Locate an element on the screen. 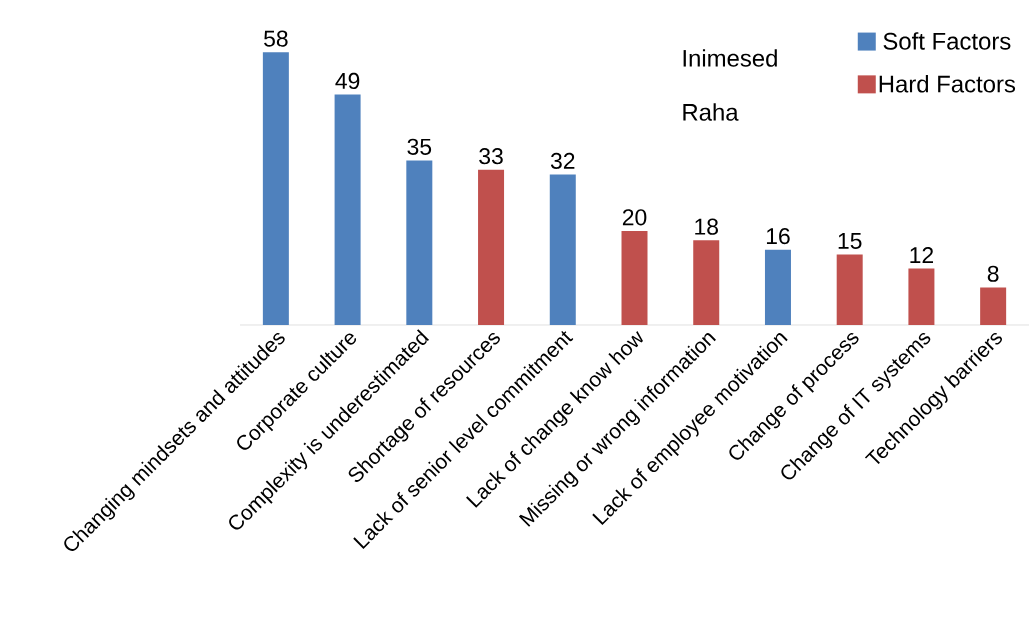 This screenshot has width=1029, height=623. data-label: 49 is located at coordinates (347, 81).